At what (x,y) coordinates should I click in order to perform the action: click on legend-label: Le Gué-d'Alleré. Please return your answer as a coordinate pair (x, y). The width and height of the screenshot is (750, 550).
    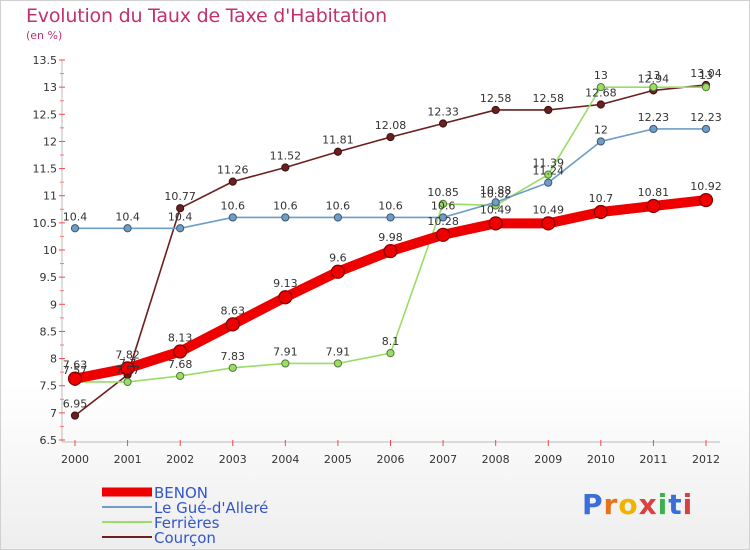
    Looking at the image, I should click on (211, 508).